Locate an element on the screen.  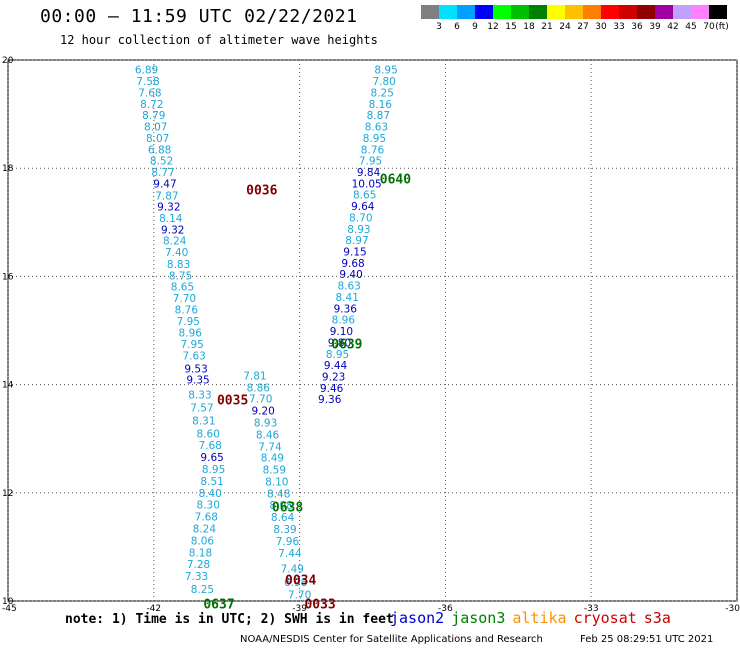
swh-value: 8.49 is located at coordinates (272, 459).